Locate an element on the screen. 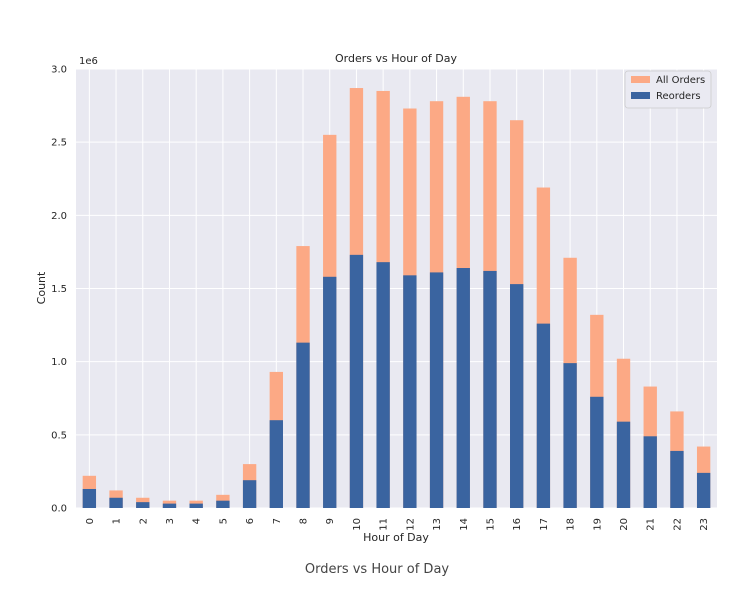  figure-caption: Orders vs Hour of Day is located at coordinates (377, 569).